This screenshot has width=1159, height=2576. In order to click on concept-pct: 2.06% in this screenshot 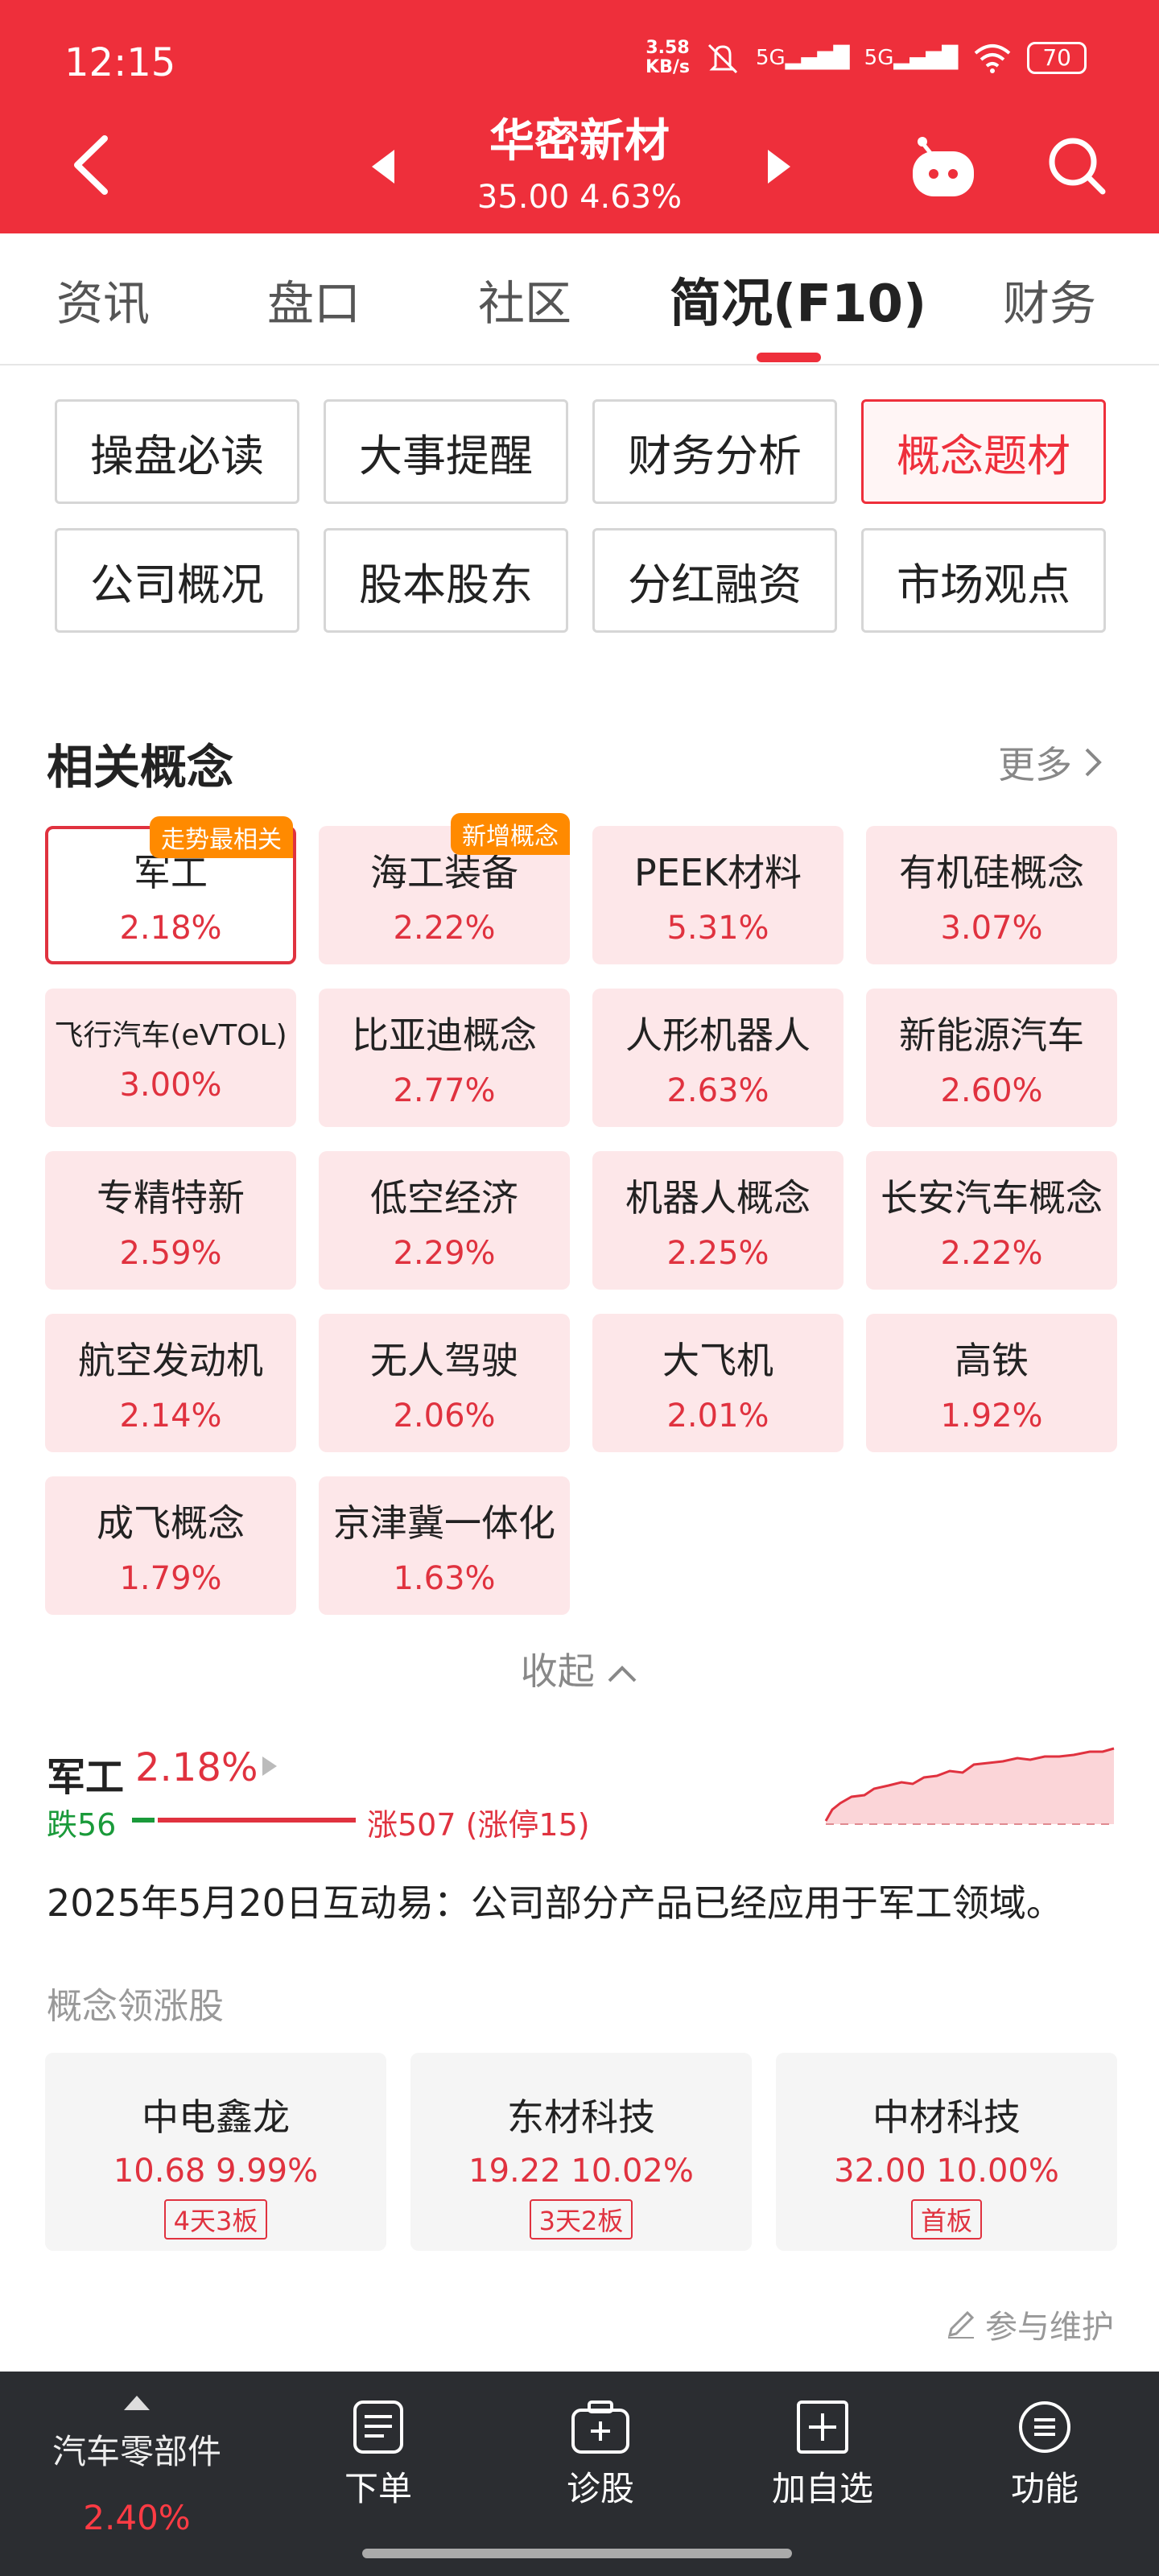, I will do `click(444, 1416)`.